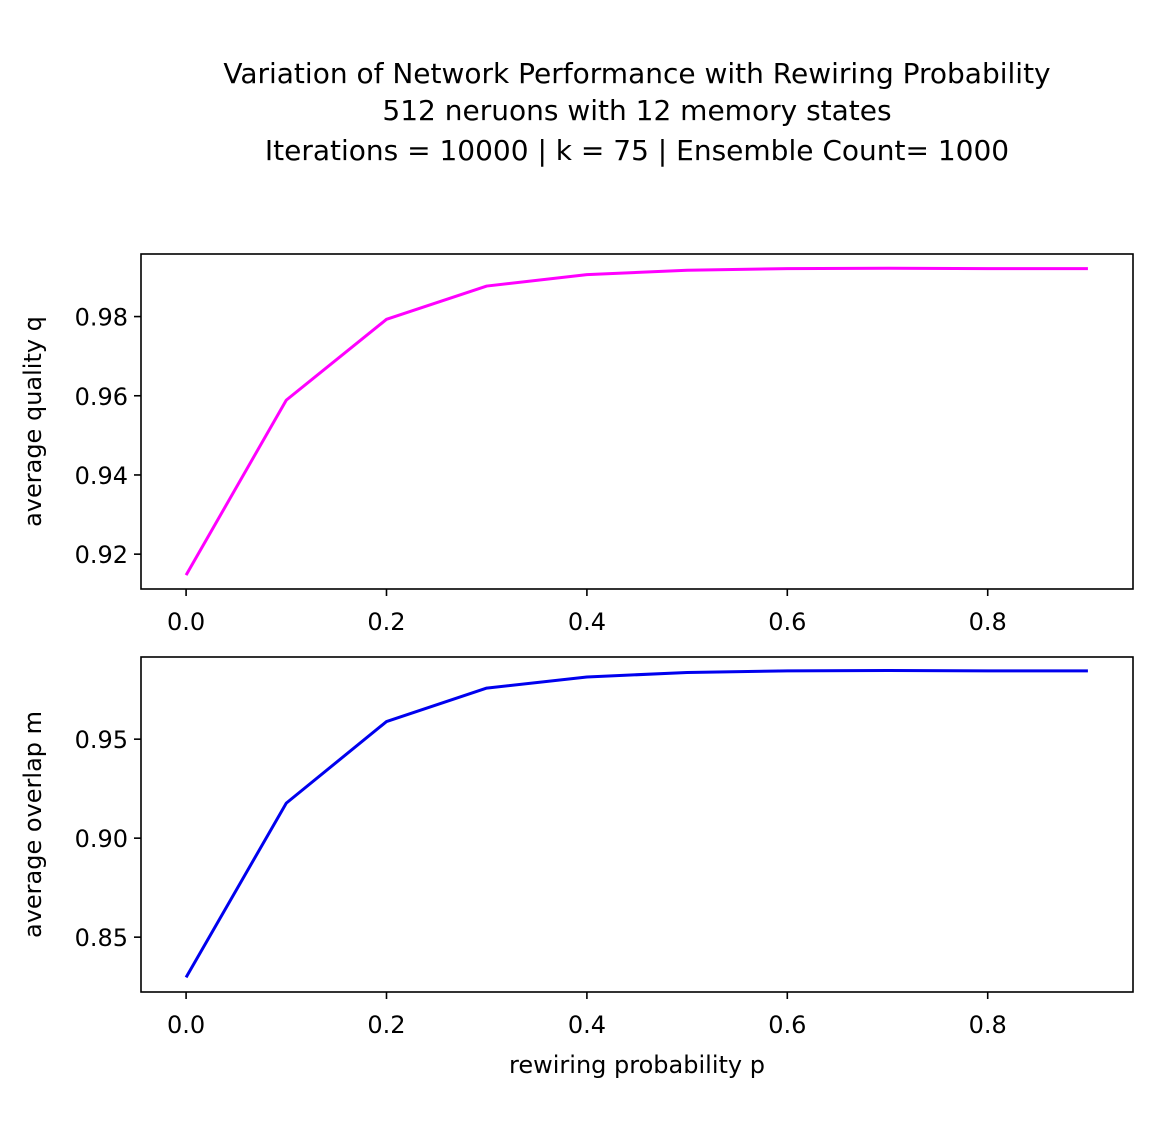 This screenshot has height=1132, width=1163. What do you see at coordinates (33, 824) in the screenshot?
I see `y-axis-label: average overlap m` at bounding box center [33, 824].